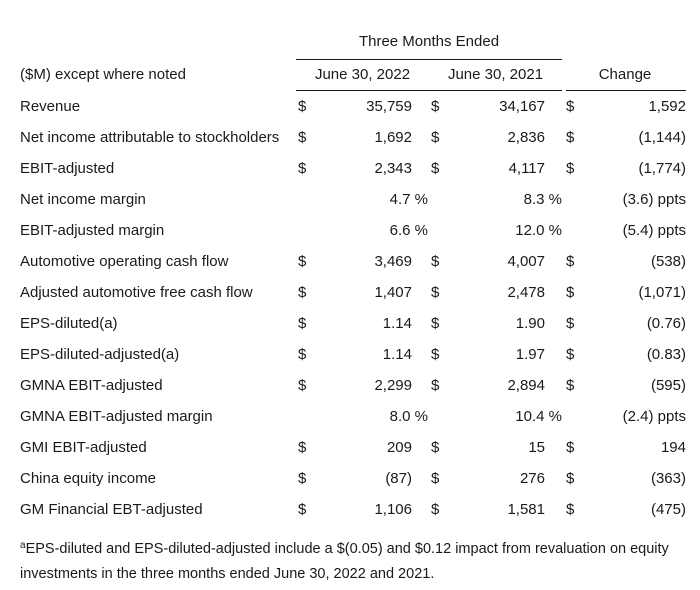  I want to click on value-2021: 1,581, so click(526, 509).